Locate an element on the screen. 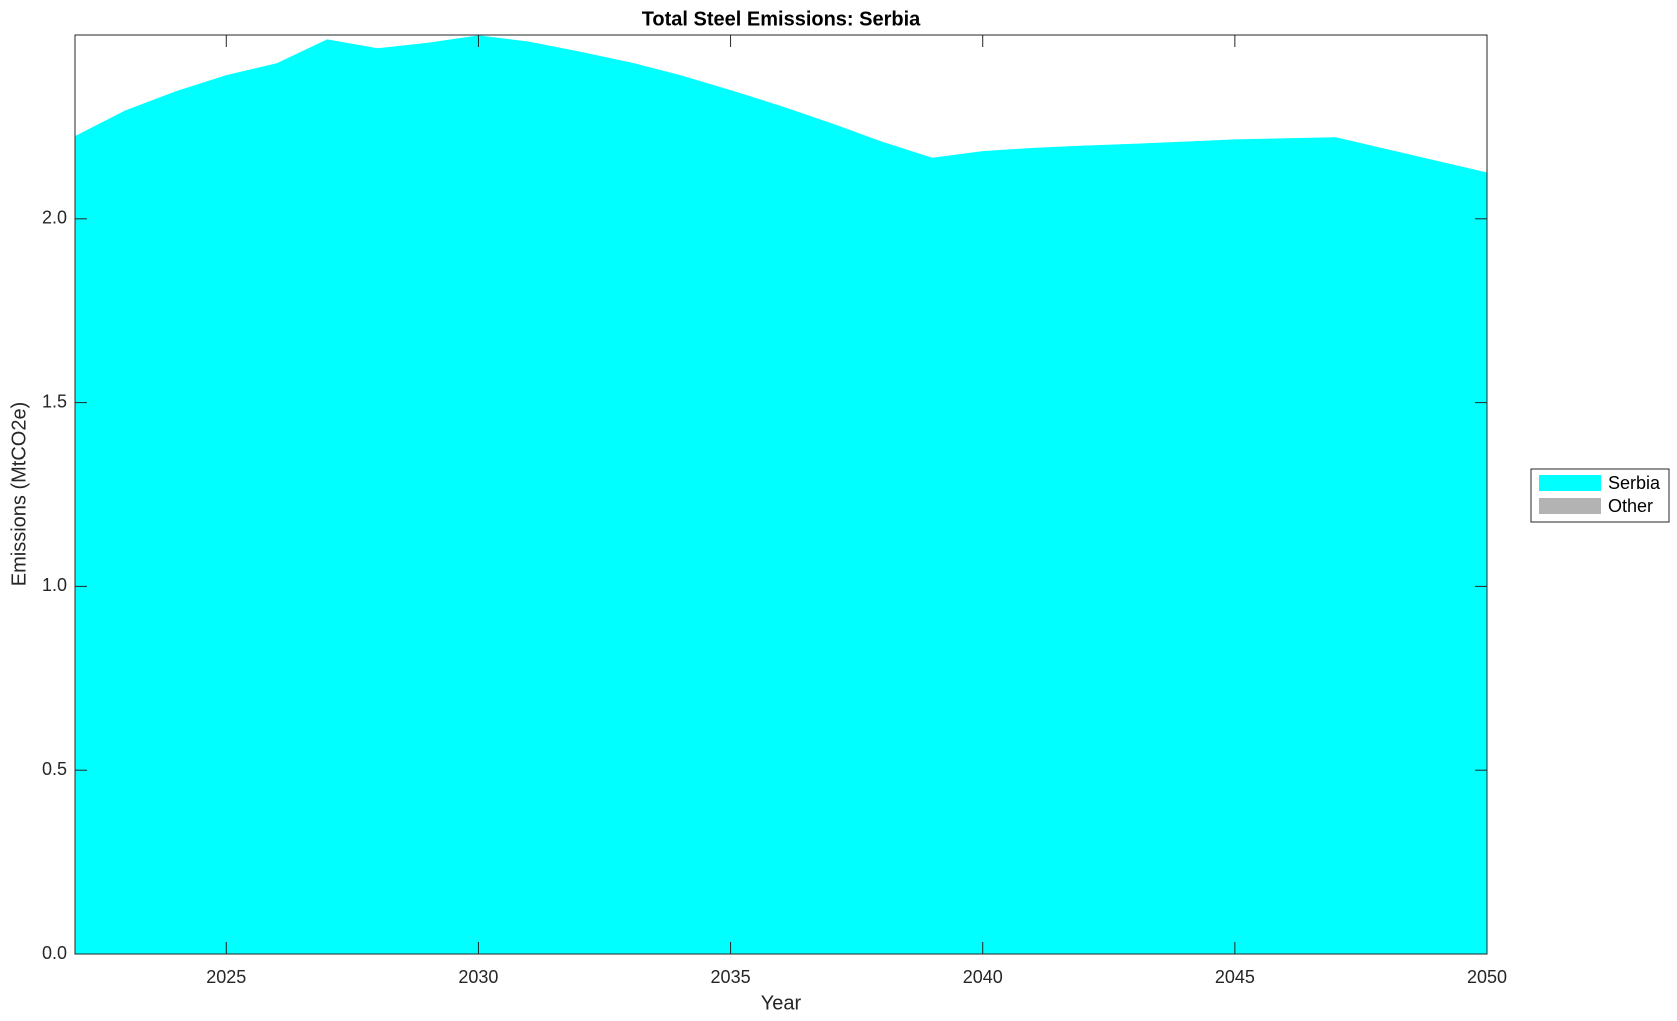 The image size is (1677, 1021). legend-label: Serbia is located at coordinates (1634, 483).